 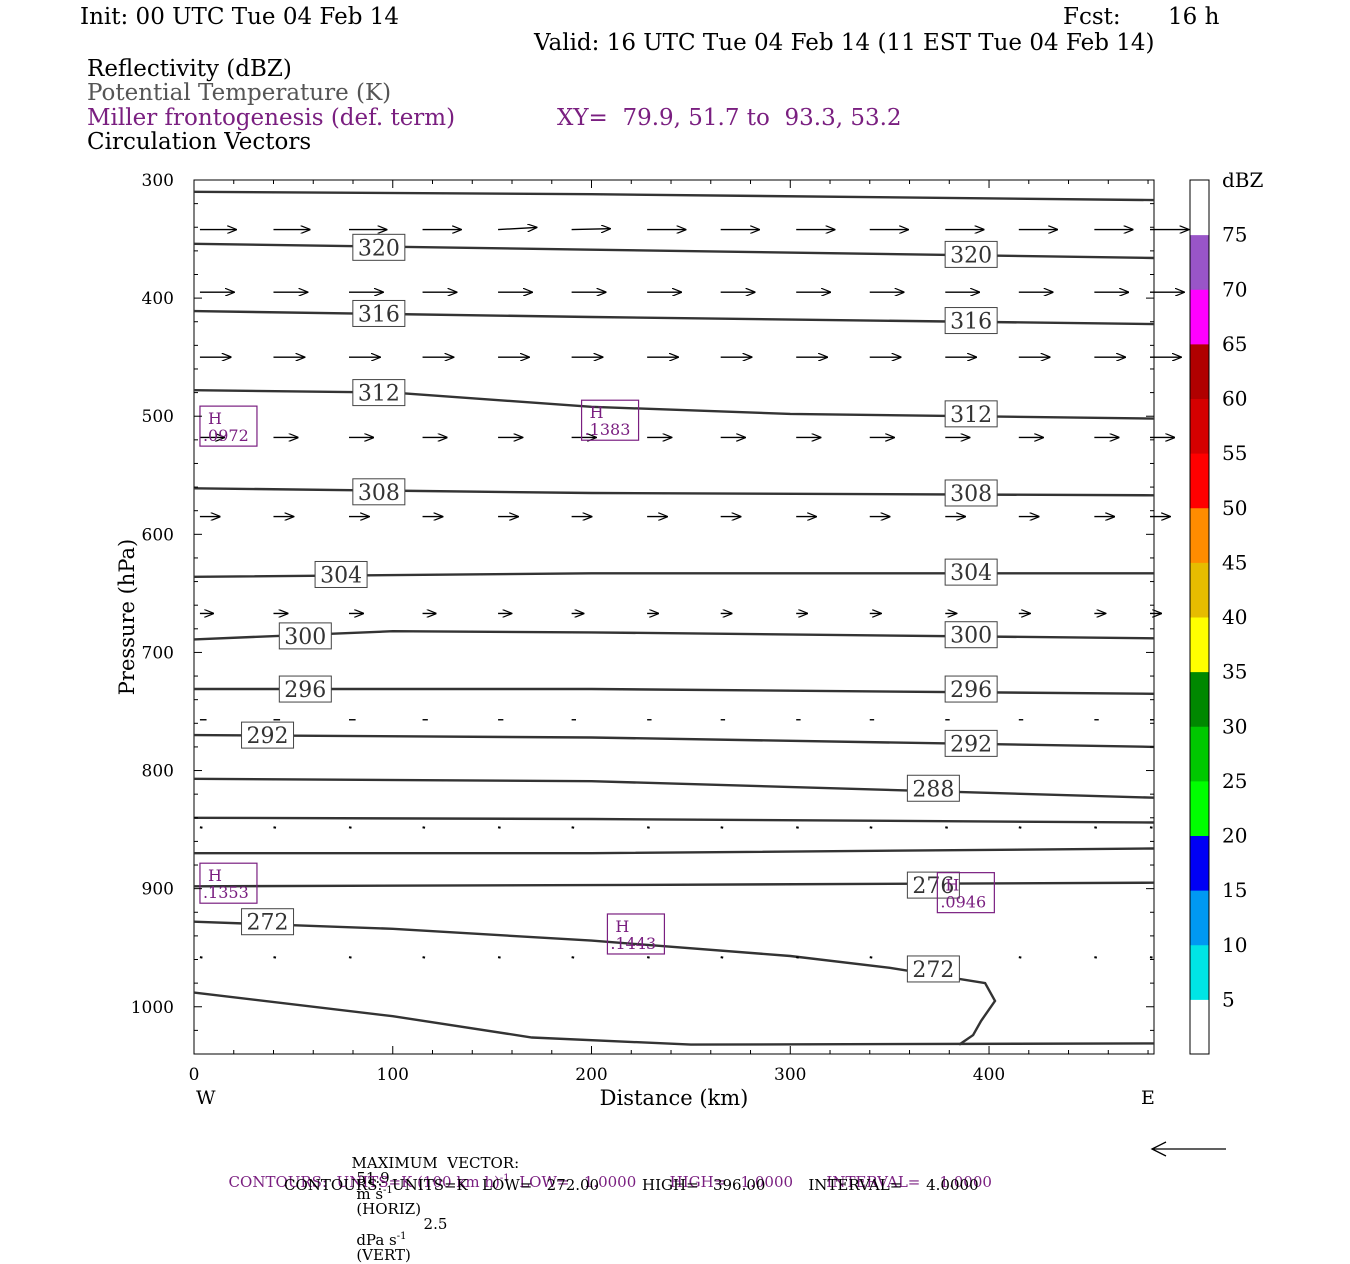 What do you see at coordinates (199, 142) in the screenshot?
I see `field-circulation-vectors: Circulation Vectors` at bounding box center [199, 142].